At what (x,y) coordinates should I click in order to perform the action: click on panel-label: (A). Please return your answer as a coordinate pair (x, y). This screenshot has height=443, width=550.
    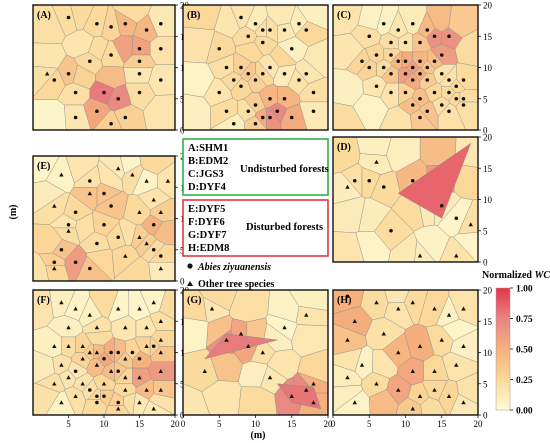
    Looking at the image, I should click on (44, 15).